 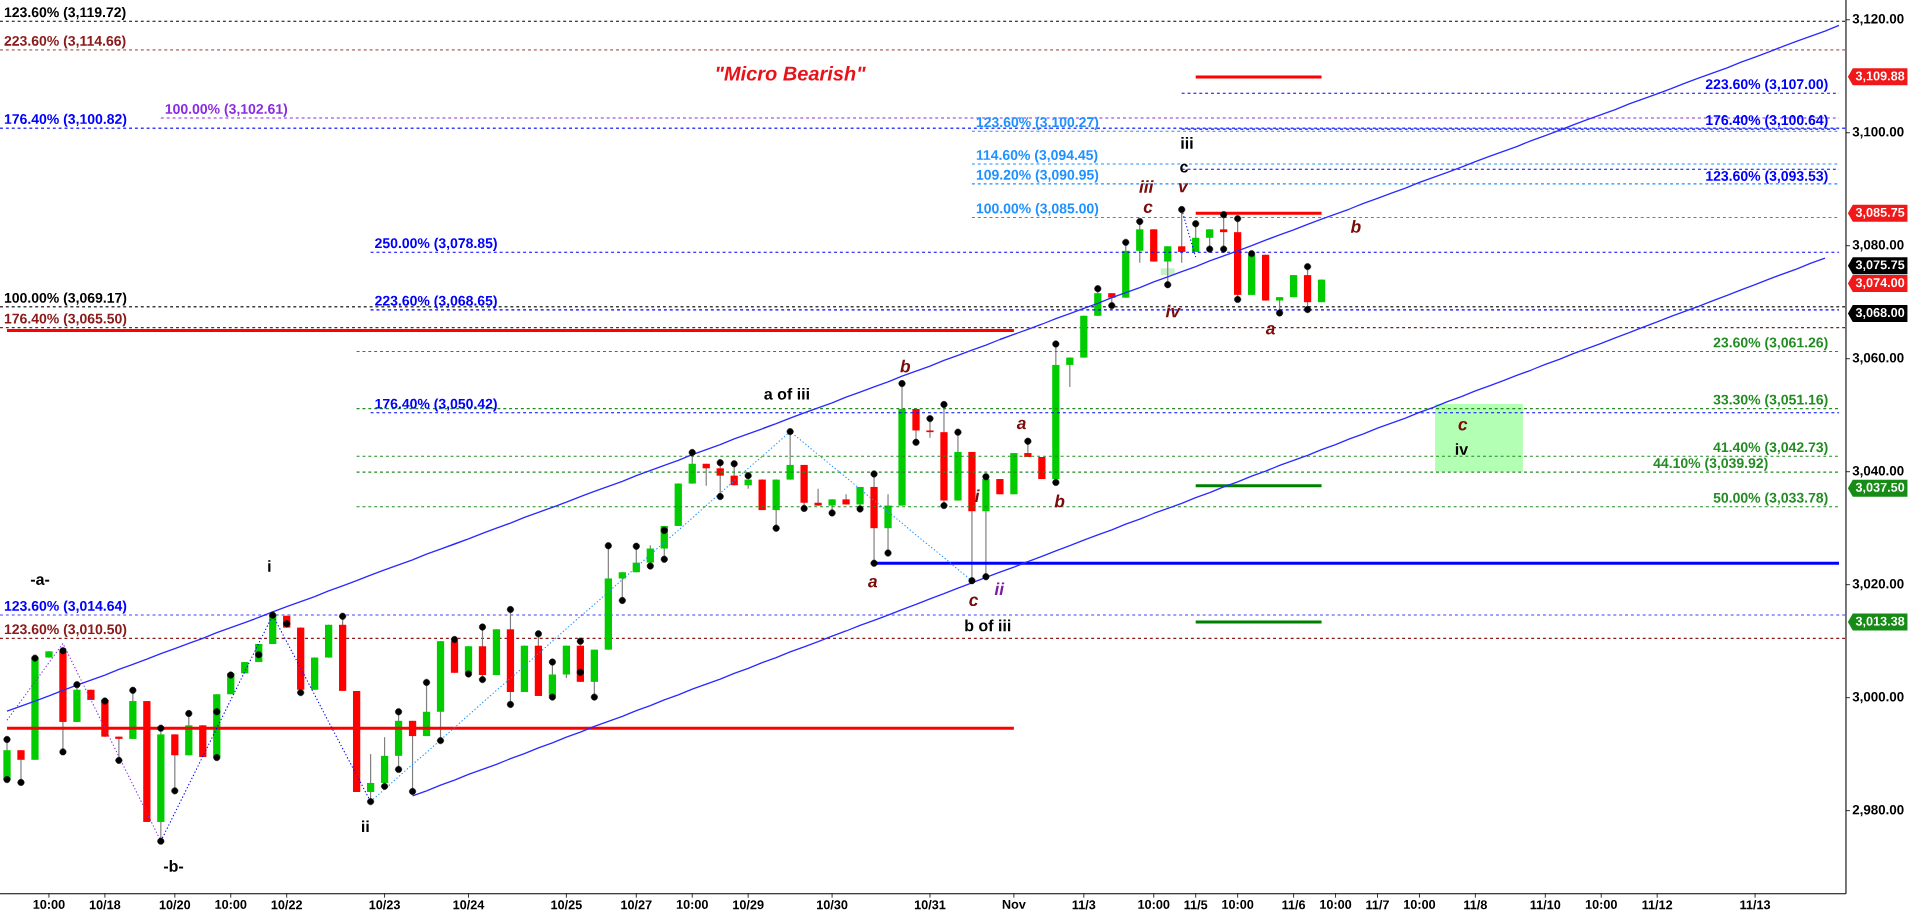 What do you see at coordinates (1184, 188) in the screenshot?
I see `annotation: v` at bounding box center [1184, 188].